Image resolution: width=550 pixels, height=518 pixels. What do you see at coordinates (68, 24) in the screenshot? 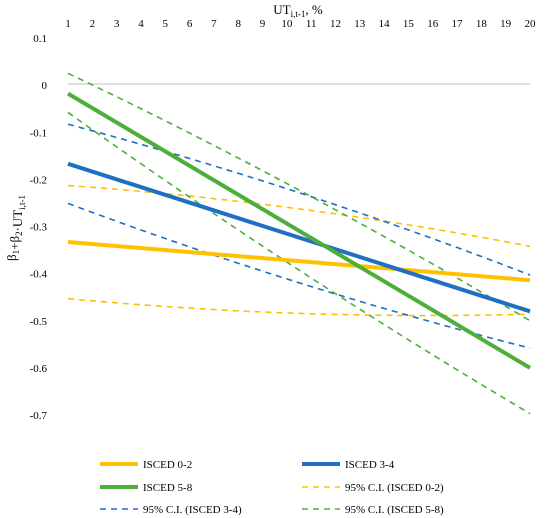
I see `x-tick-label: 1` at bounding box center [68, 24].